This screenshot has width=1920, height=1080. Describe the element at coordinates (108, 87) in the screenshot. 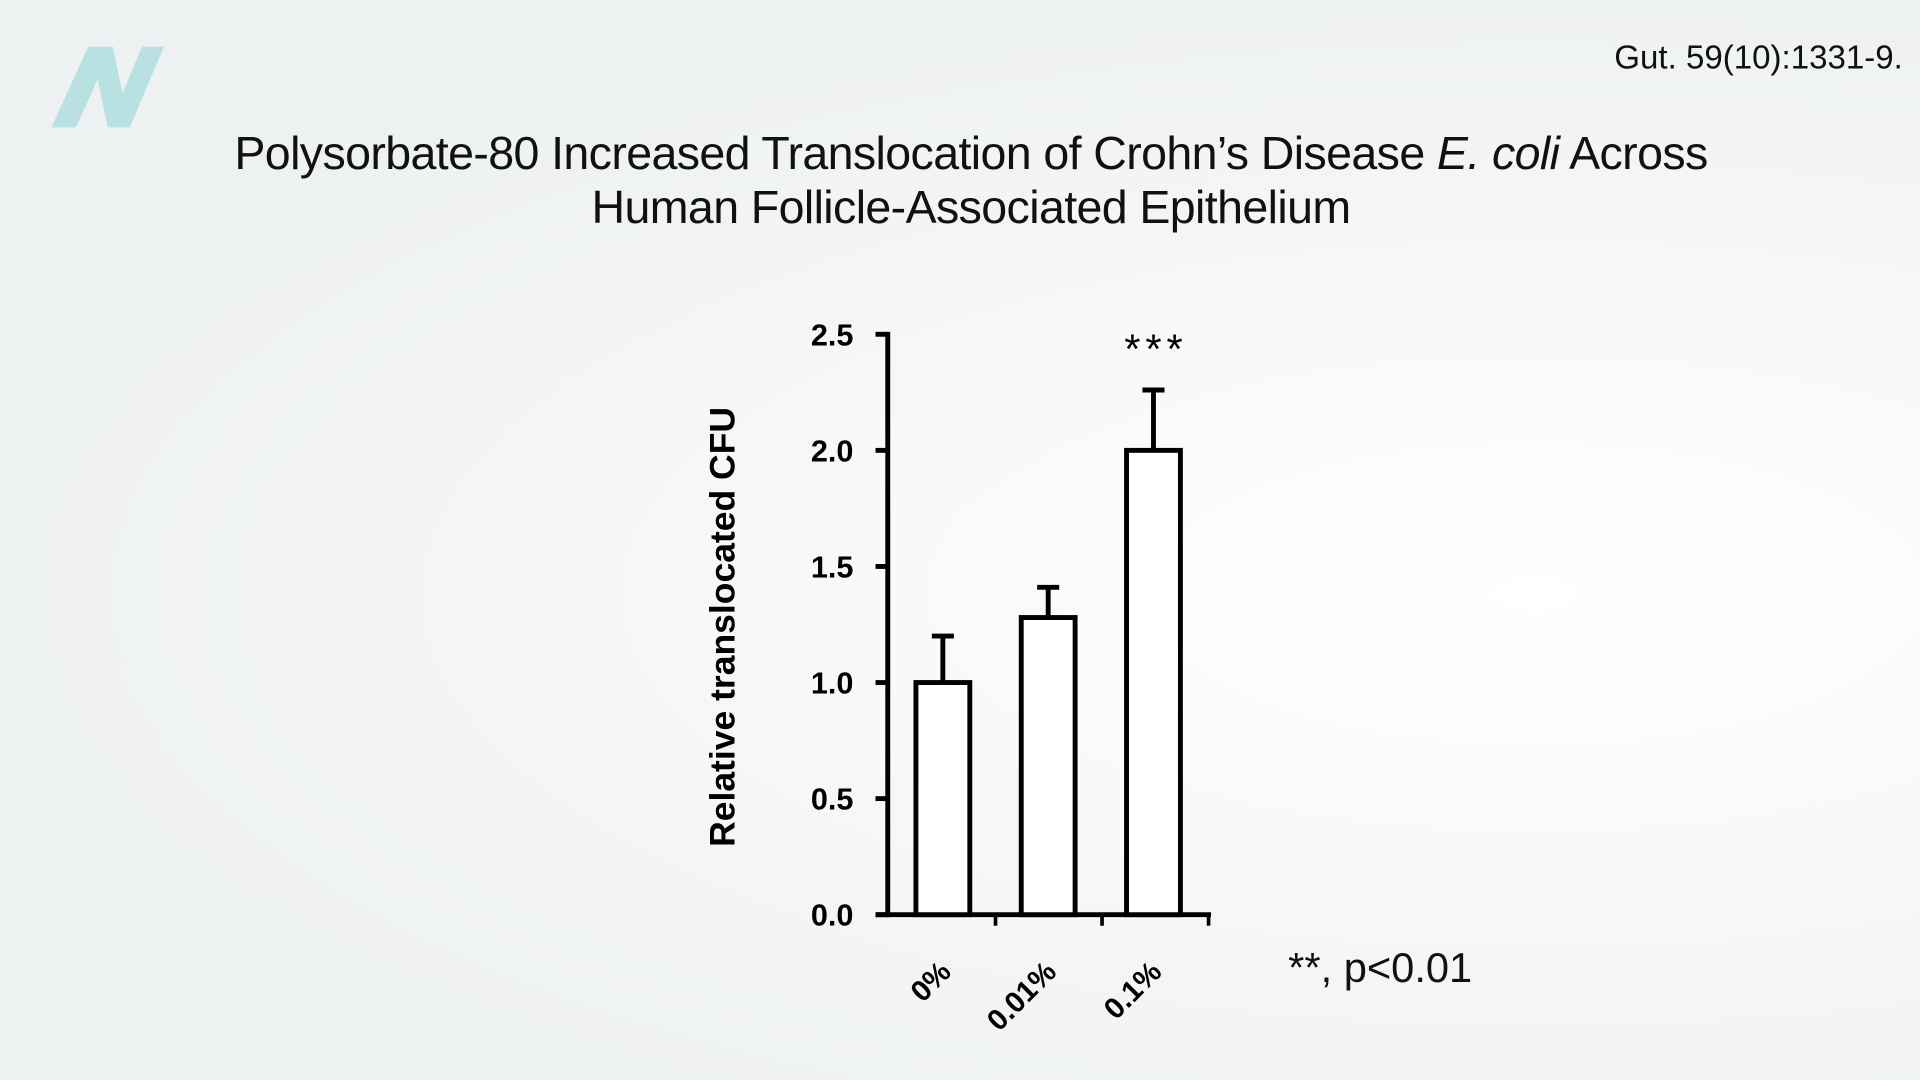

I see `logo-icon` at that location.